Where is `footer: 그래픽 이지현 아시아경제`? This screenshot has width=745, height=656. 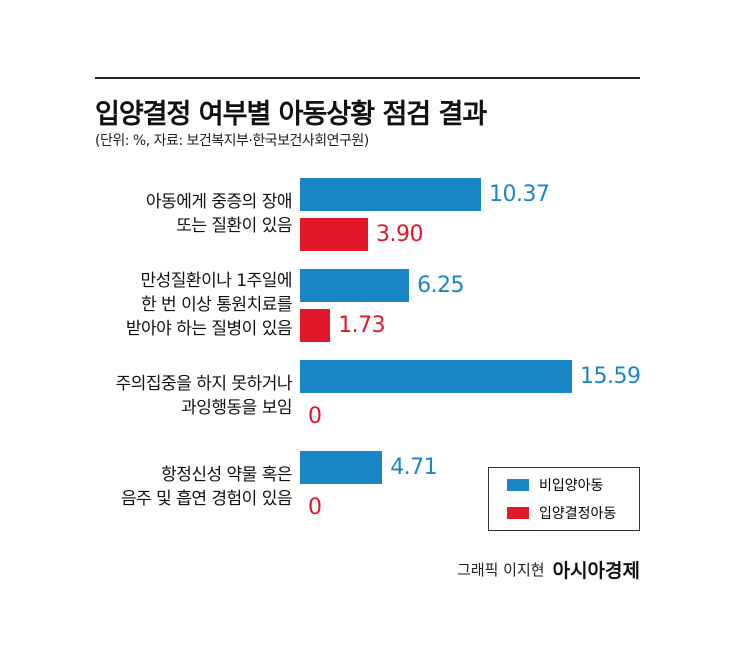 footer: 그래픽 이지현 아시아경제 is located at coordinates (548, 569).